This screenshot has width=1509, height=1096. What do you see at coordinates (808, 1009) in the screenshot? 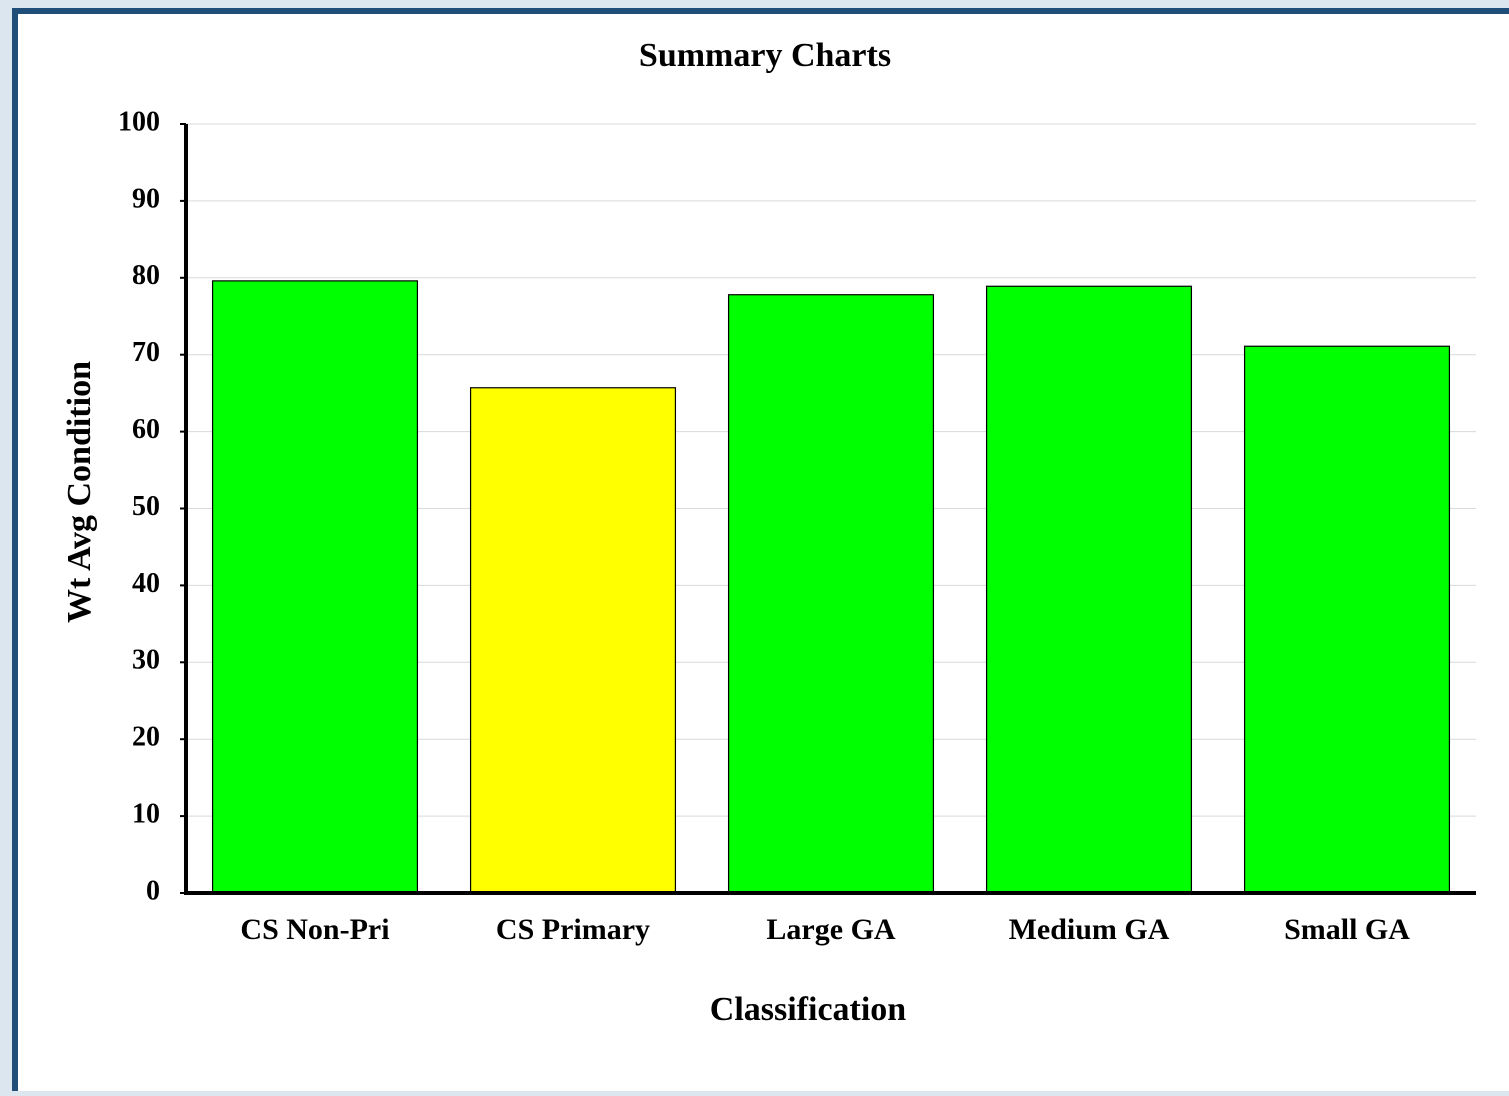
I see `x-axis-title: Classification` at bounding box center [808, 1009].